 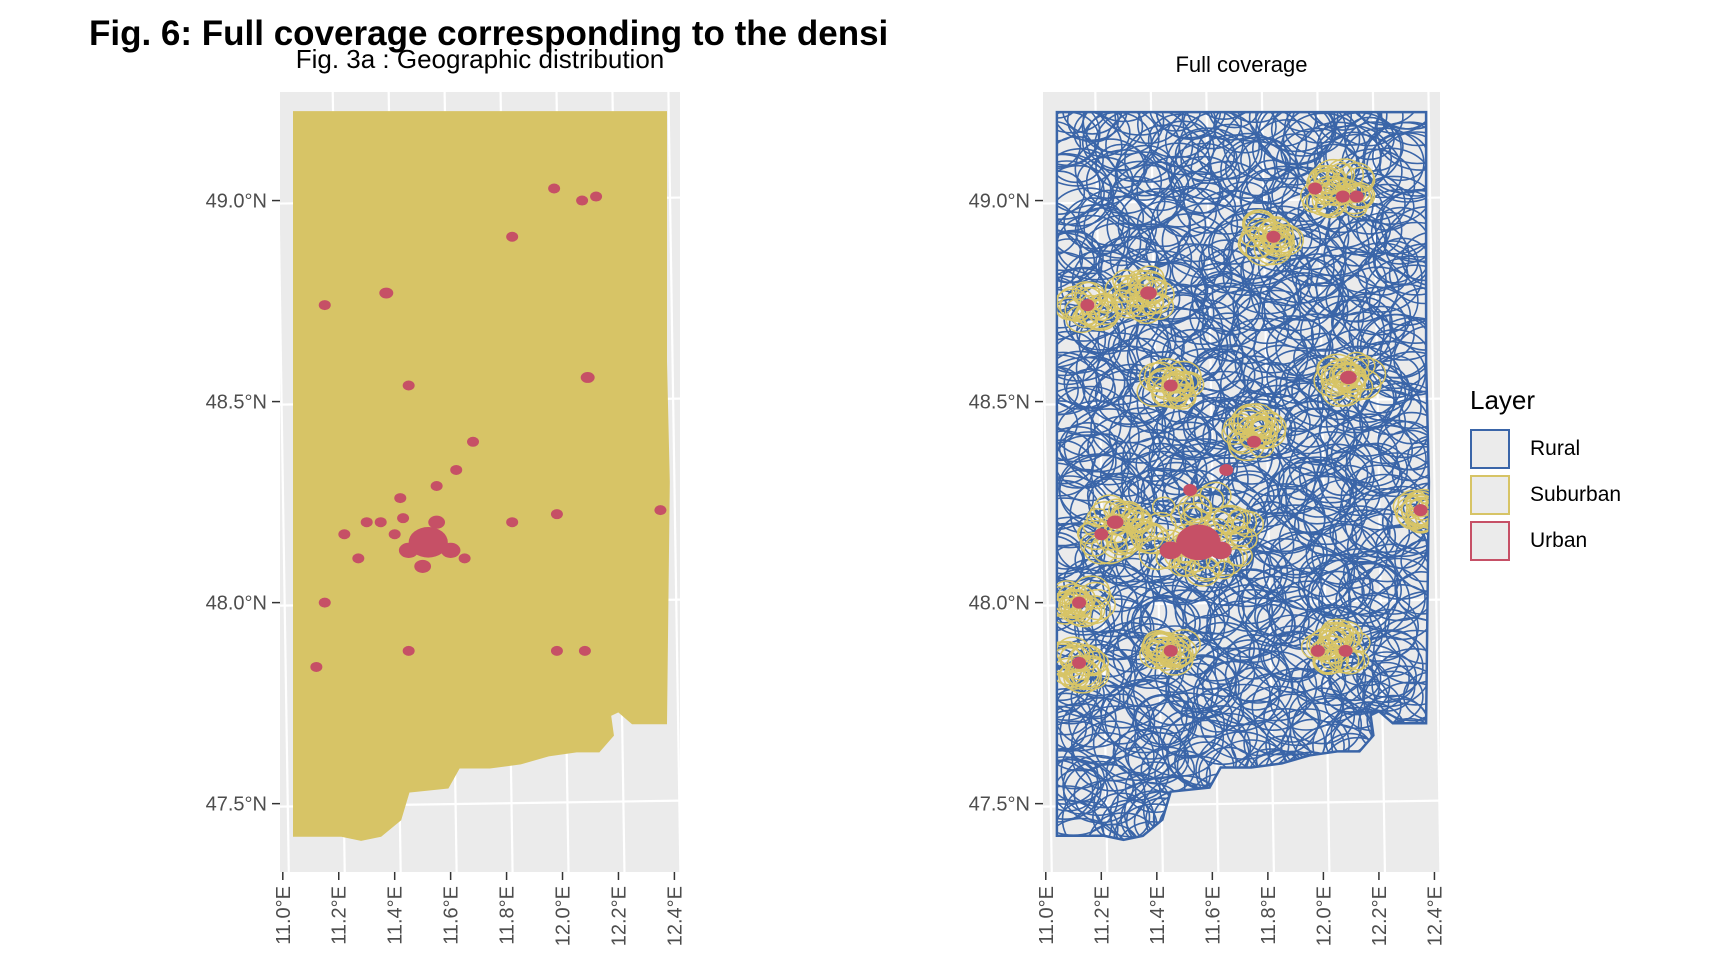 I want to click on x-tick-label: 12.0°E, so click(x=564, y=916).